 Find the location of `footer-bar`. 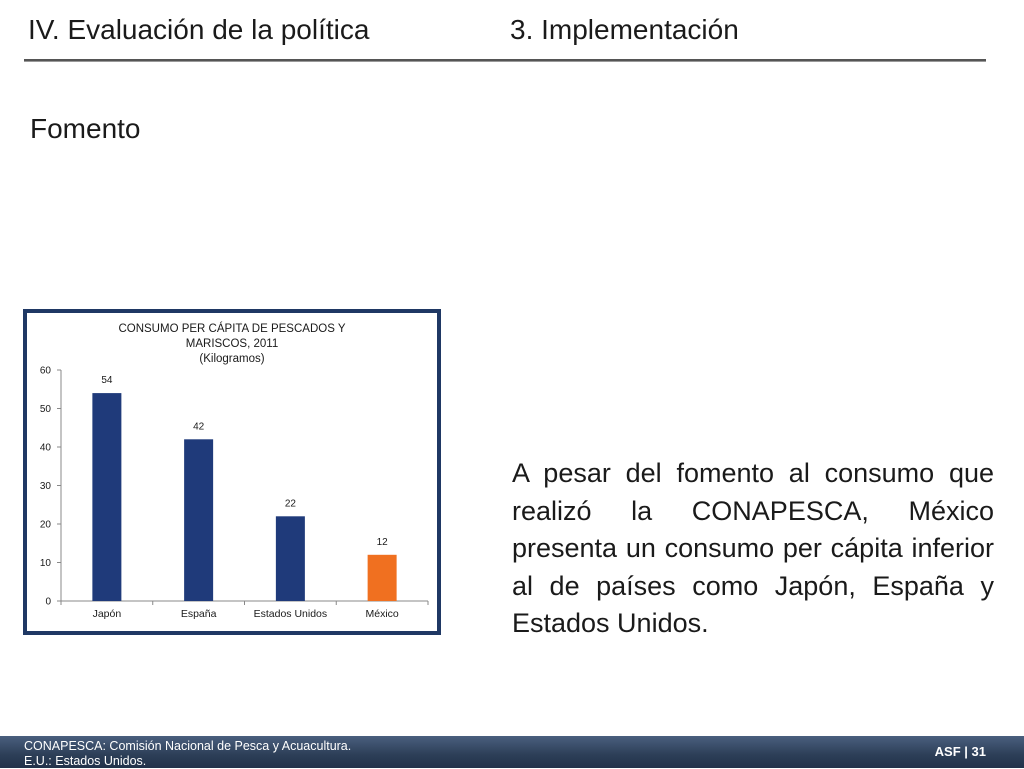

footer-bar is located at coordinates (512, 752).